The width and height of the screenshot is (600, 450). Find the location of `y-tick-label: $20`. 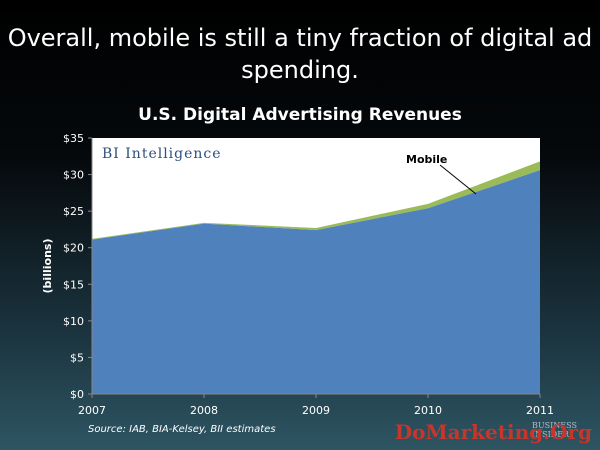

y-tick-label: $20 is located at coordinates (73, 248).